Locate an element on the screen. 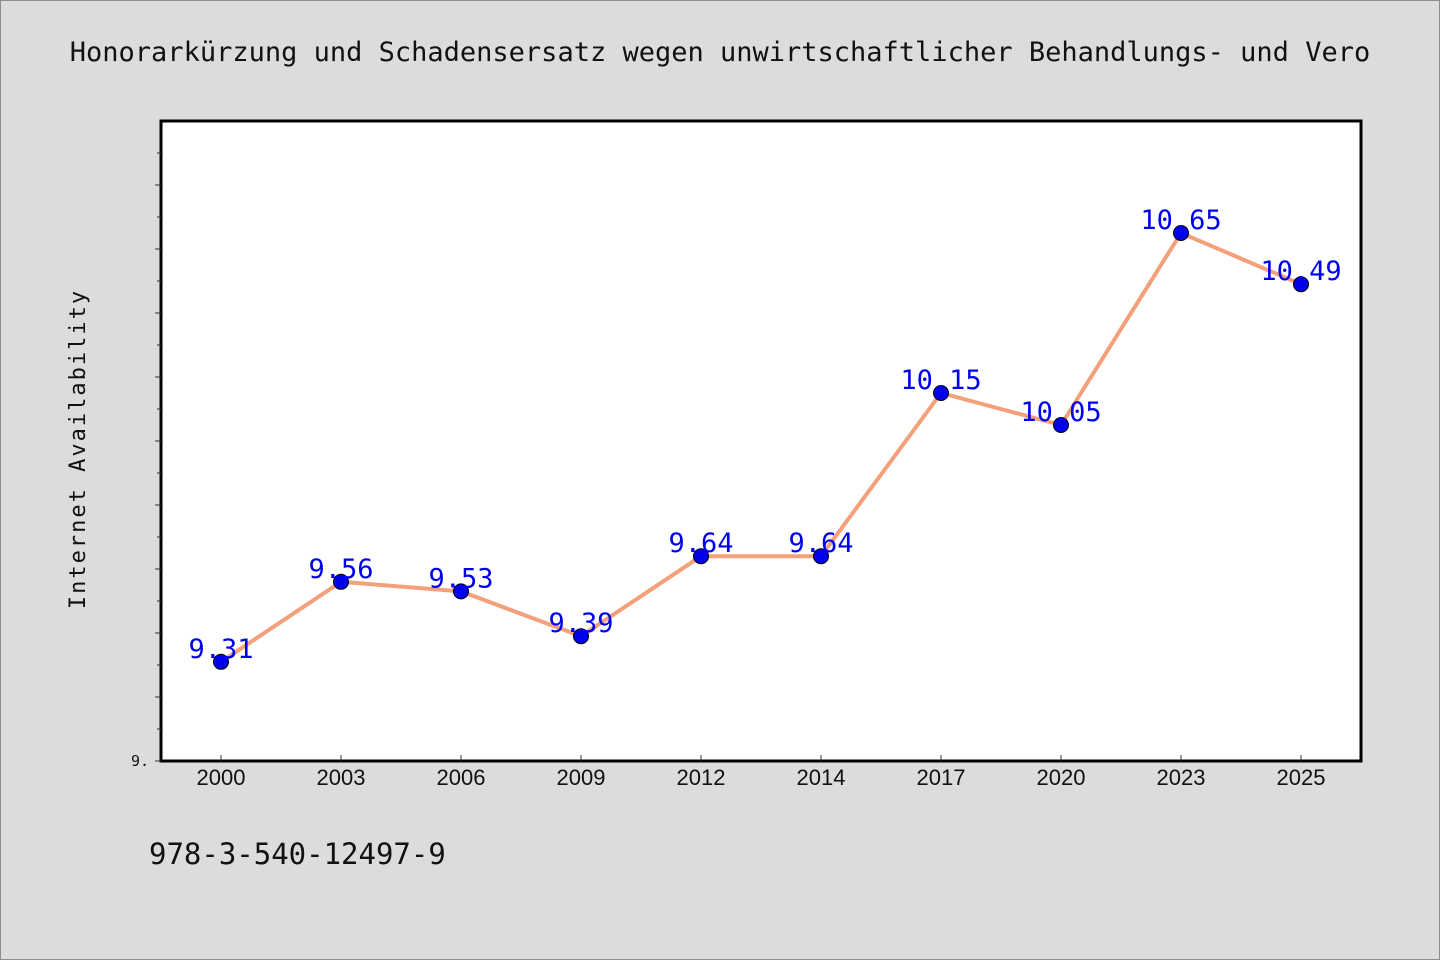 The height and width of the screenshot is (960, 1440). data-point-2000 is located at coordinates (221, 661).